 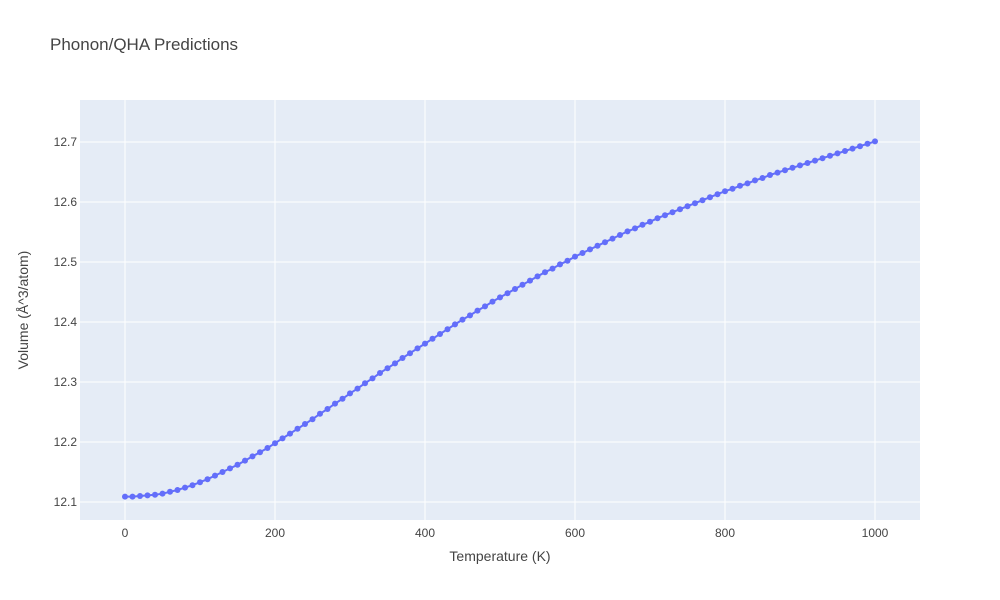 What do you see at coordinates (66, 142) in the screenshot?
I see `y-tick-label: 12.7` at bounding box center [66, 142].